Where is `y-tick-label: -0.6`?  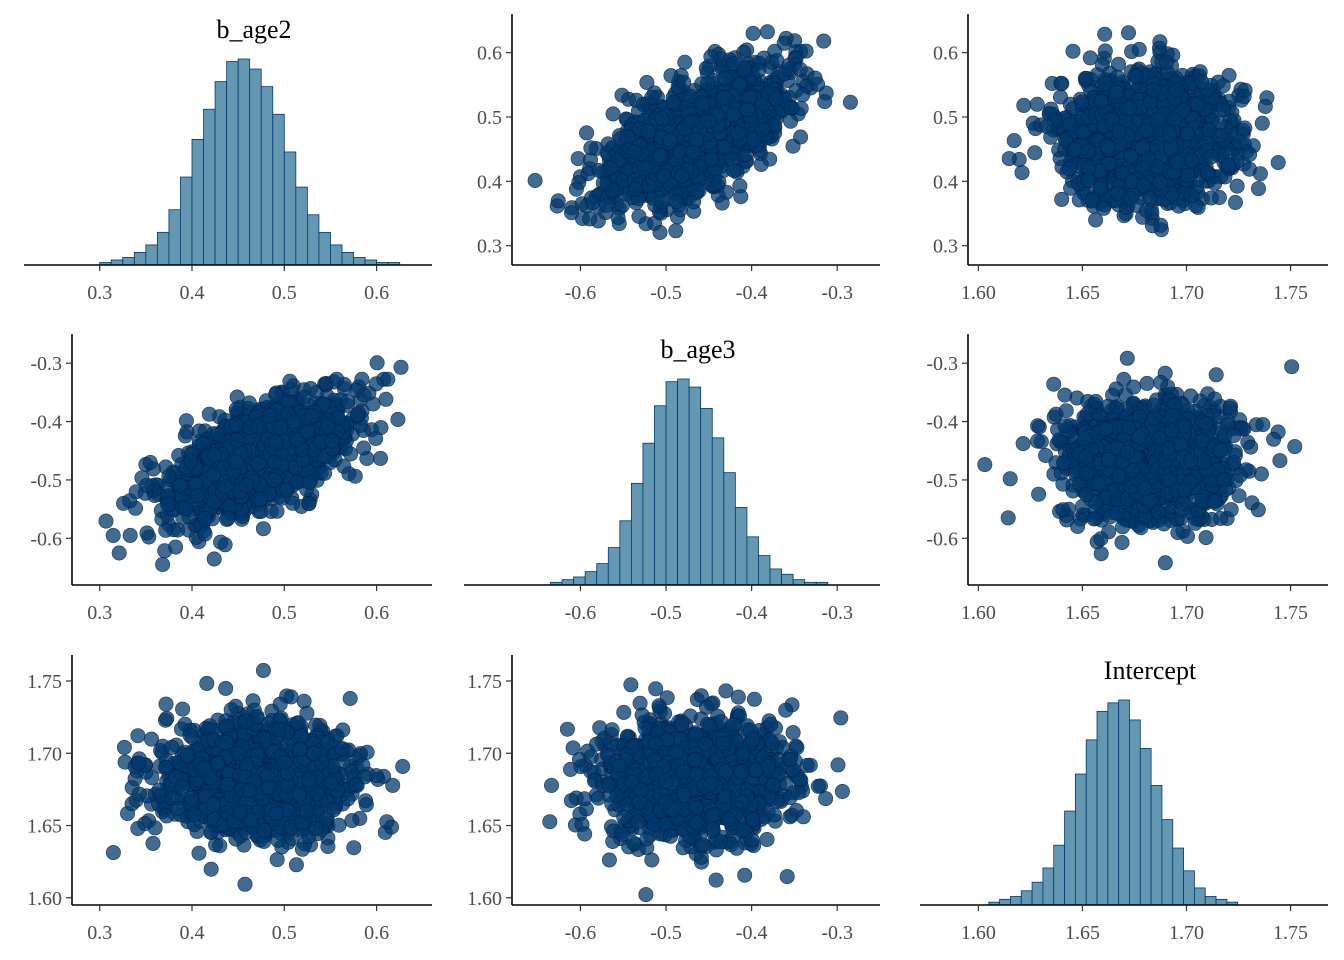
y-tick-label: -0.6 is located at coordinates (46, 539).